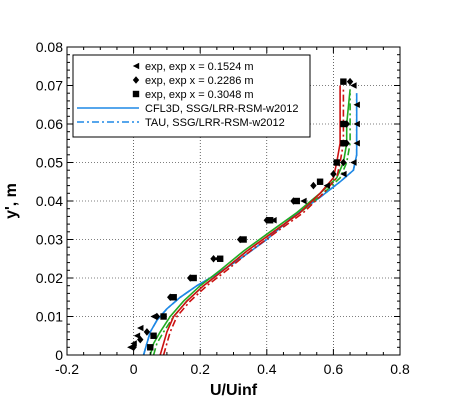  I want to click on y-tick-label: 0.02, so click(49, 278).